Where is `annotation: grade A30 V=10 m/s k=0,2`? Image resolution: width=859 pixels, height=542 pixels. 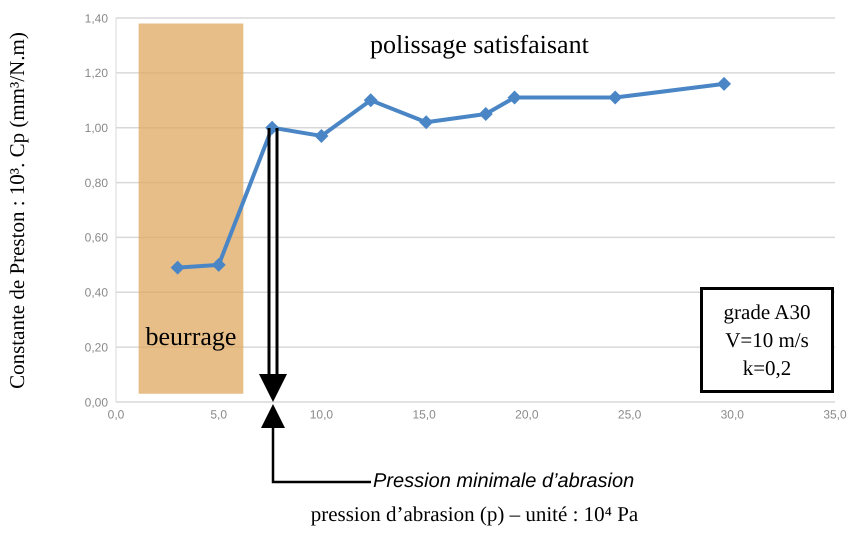 annotation: grade A30 V=10 m/s k=0,2 is located at coordinates (767, 340).